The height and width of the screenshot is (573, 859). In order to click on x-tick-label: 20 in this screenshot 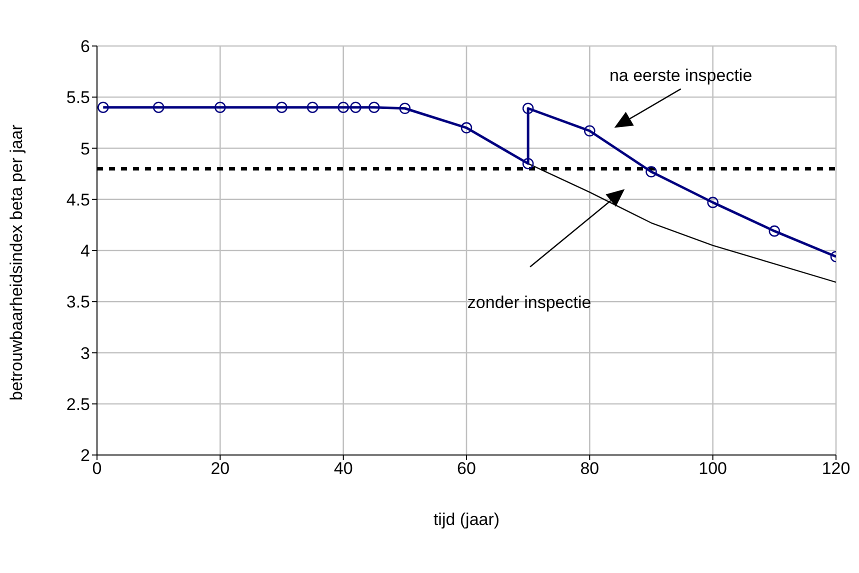, I will do `click(220, 468)`.